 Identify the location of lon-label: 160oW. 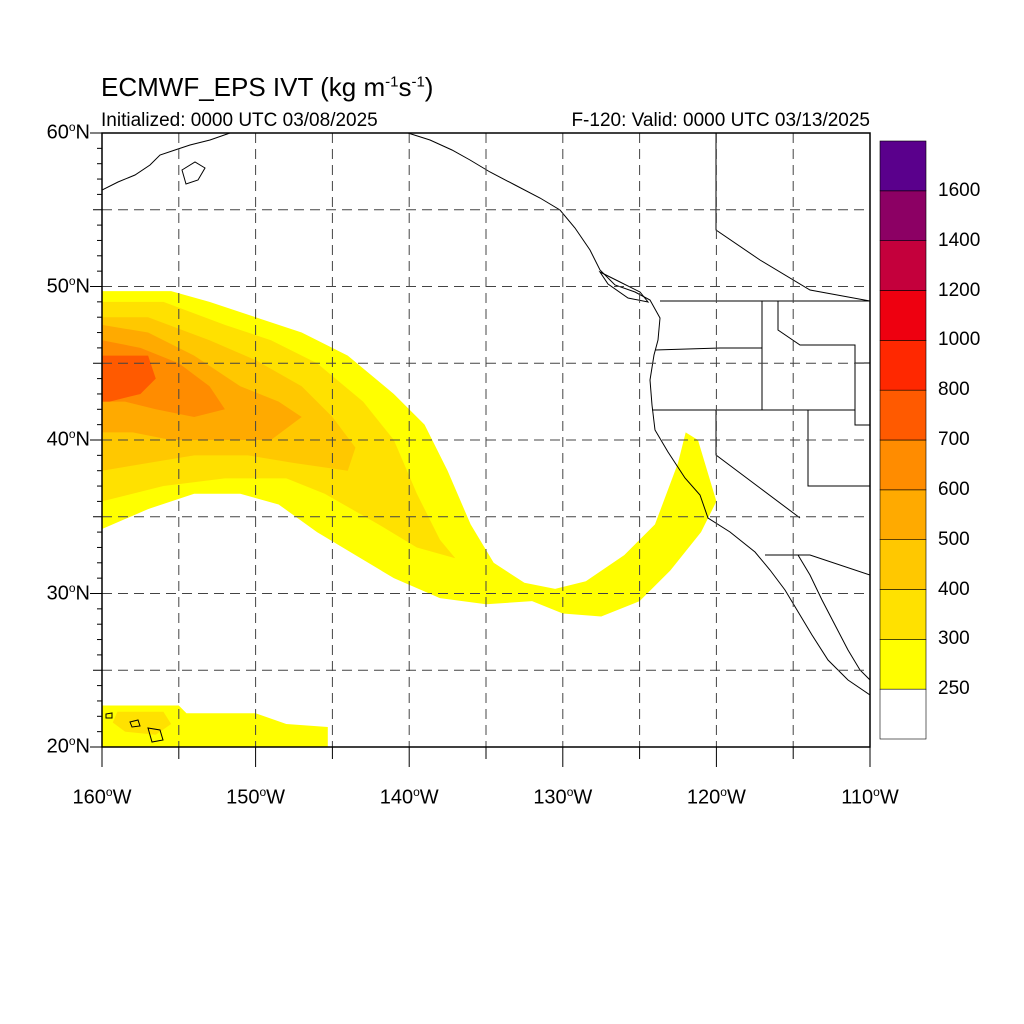
(102, 797).